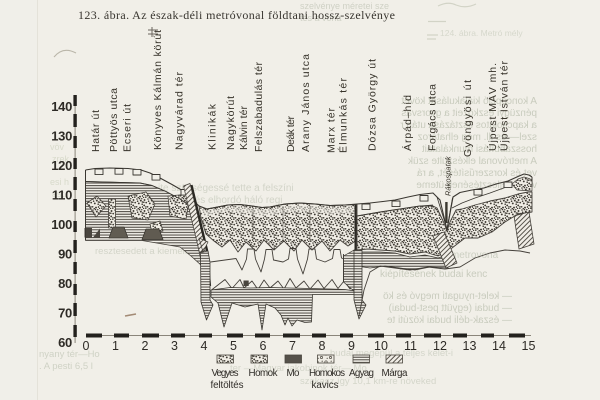  Describe the element at coordinates (158, 90) in the screenshot. I see `svg-text: Könyves Kálmán körút` at that location.